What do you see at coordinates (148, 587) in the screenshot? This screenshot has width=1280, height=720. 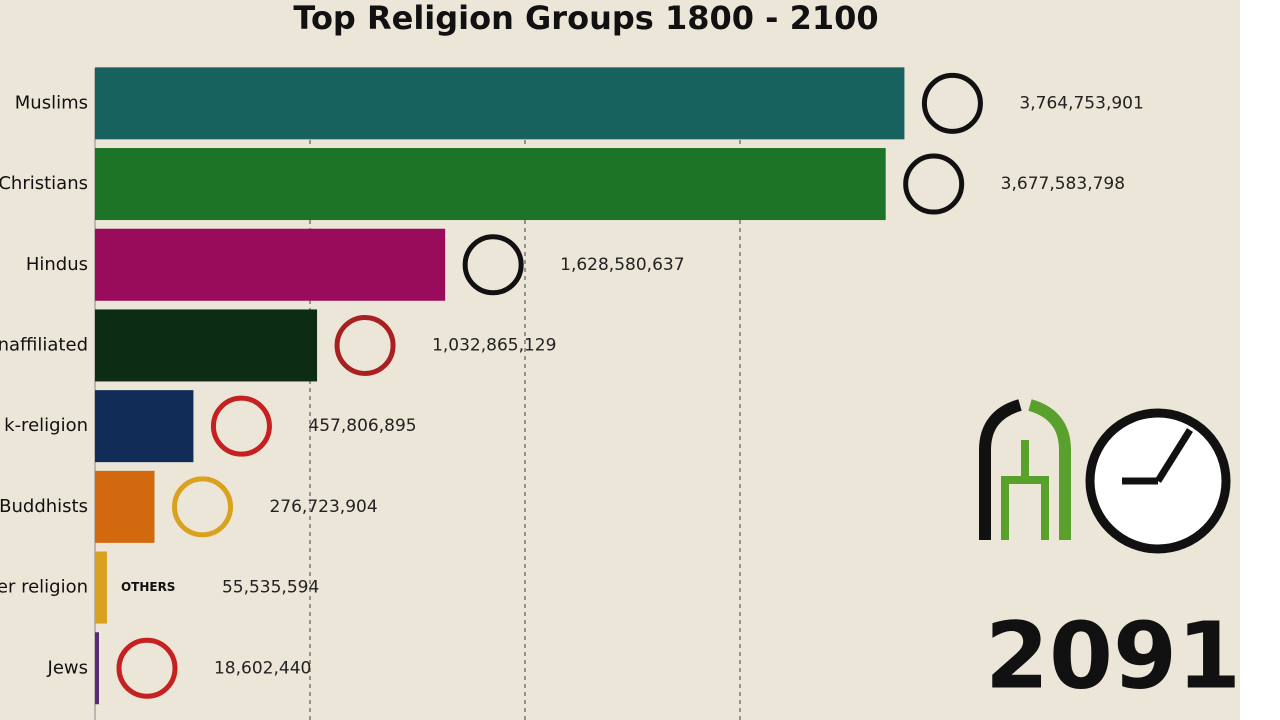 I see `icon-label: OTHERS` at bounding box center [148, 587].